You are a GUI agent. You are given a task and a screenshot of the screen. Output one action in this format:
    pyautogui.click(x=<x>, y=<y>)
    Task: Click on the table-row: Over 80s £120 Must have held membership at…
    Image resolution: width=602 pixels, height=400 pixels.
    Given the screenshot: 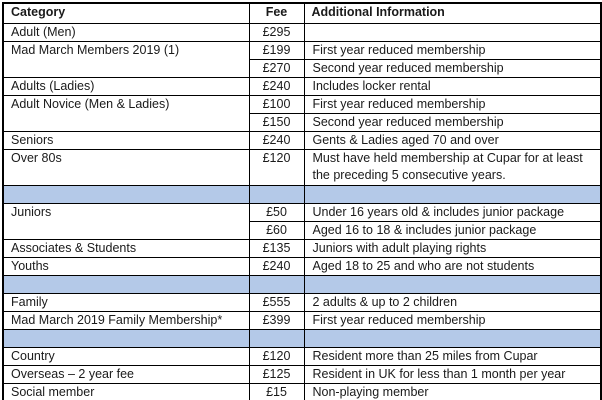 What is the action you would take?
    pyautogui.click(x=302, y=167)
    